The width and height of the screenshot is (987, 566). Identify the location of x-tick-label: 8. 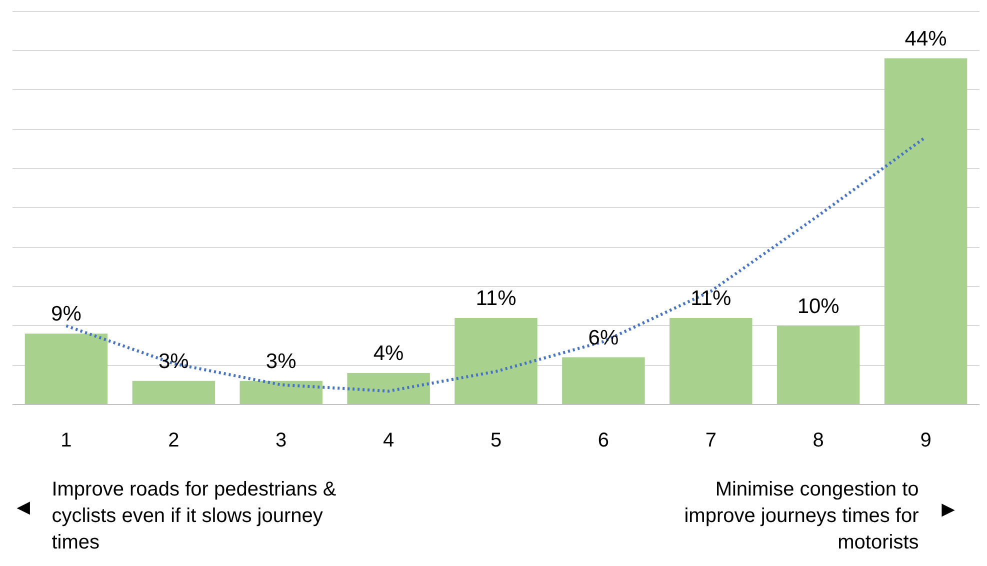
(818, 441).